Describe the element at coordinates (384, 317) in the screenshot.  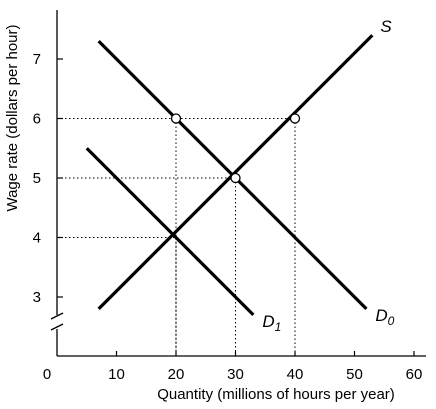
I see `curve-label-d0: D0` at that location.